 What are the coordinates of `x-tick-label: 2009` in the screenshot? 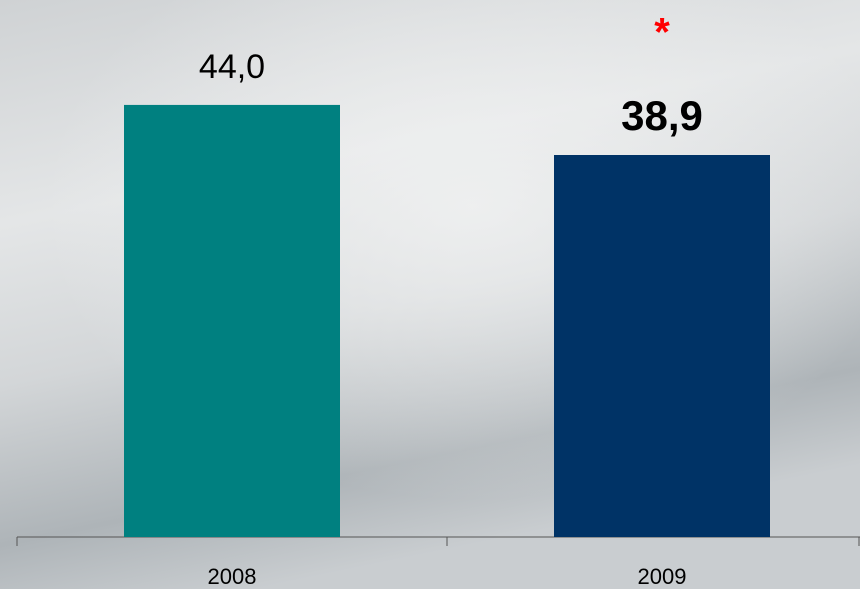 It's located at (662, 576).